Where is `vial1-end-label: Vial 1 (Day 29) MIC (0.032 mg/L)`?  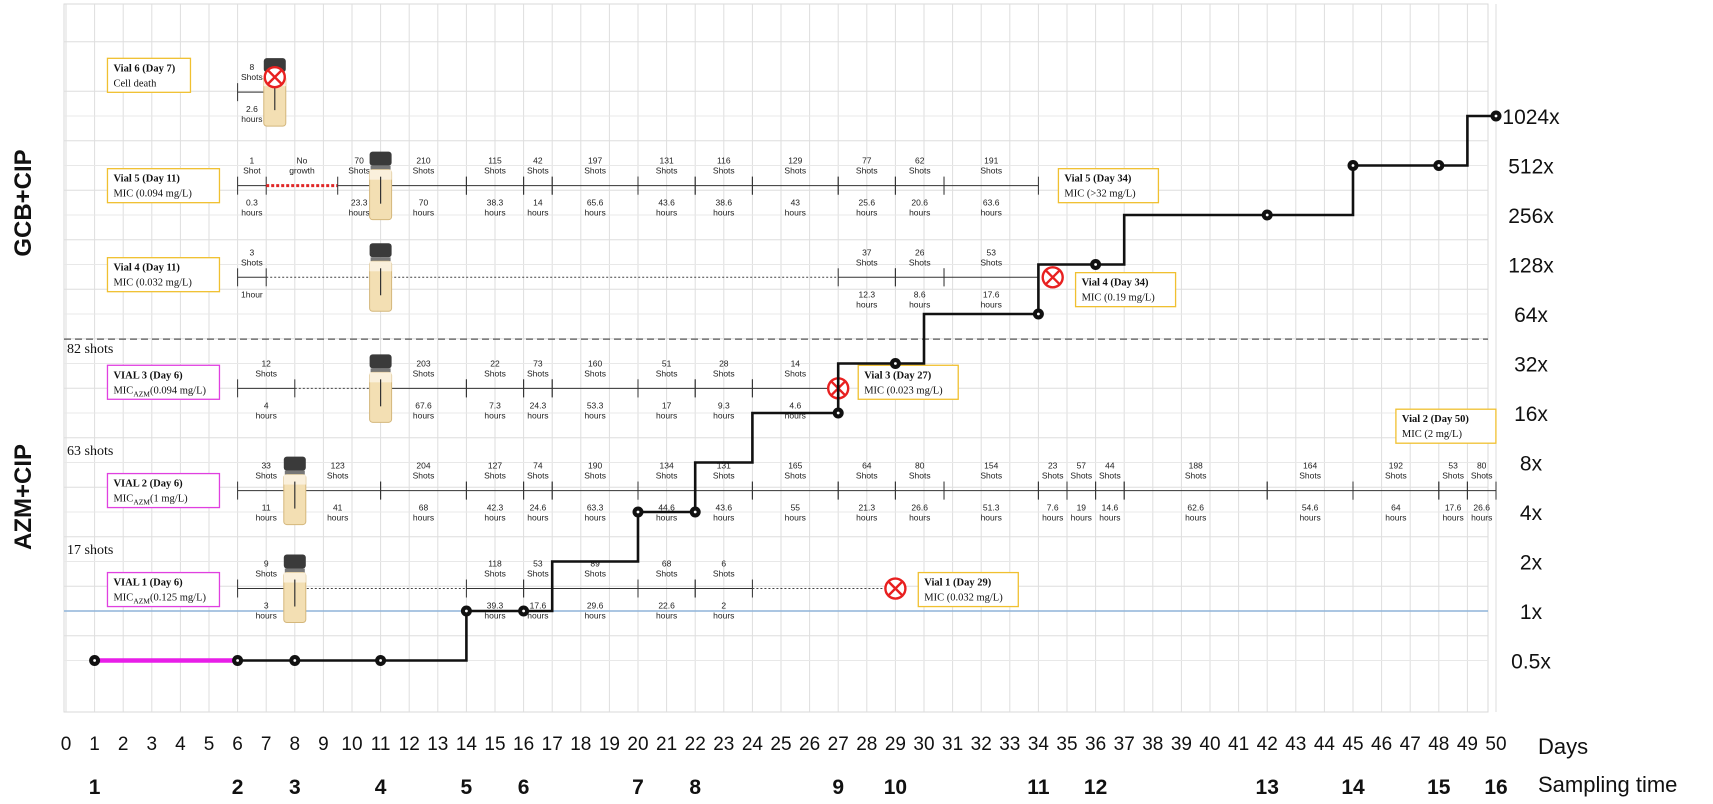 vial1-end-label: Vial 1 (Day 29) MIC (0.032 mg/L) is located at coordinates (968, 589).